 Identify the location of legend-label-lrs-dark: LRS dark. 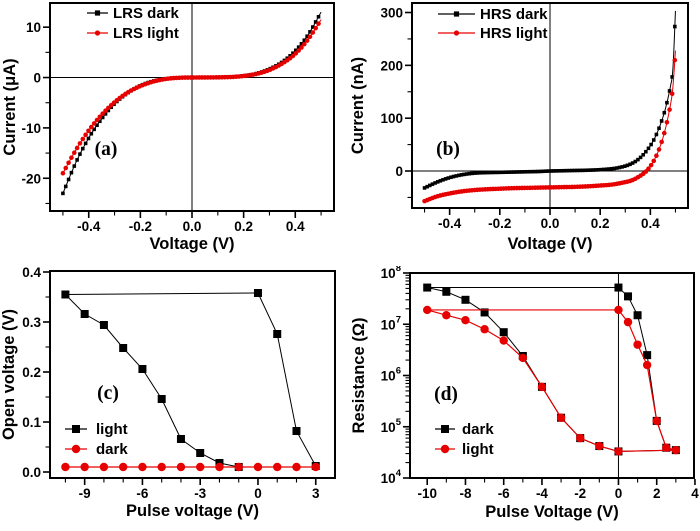
(146, 13).